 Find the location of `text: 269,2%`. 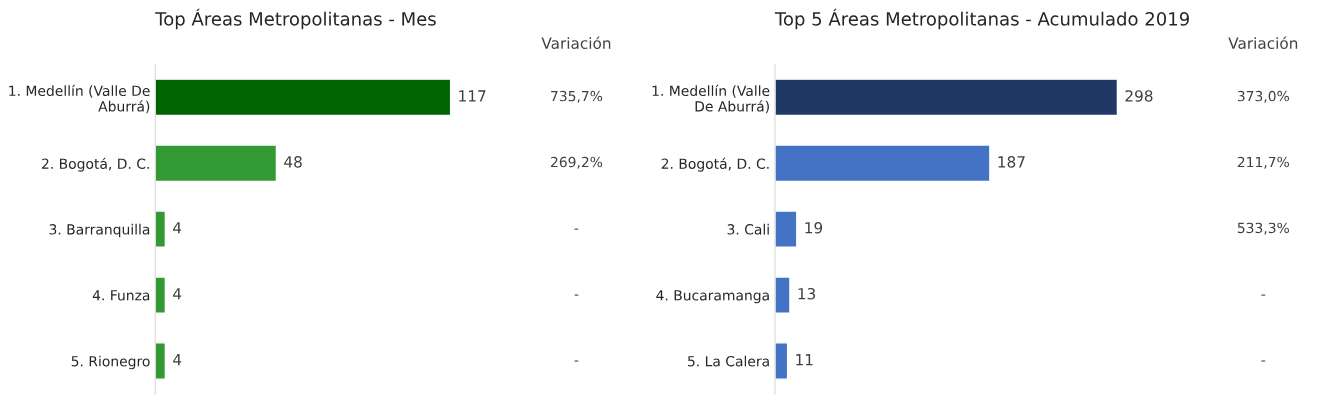

text: 269,2% is located at coordinates (576, 162).